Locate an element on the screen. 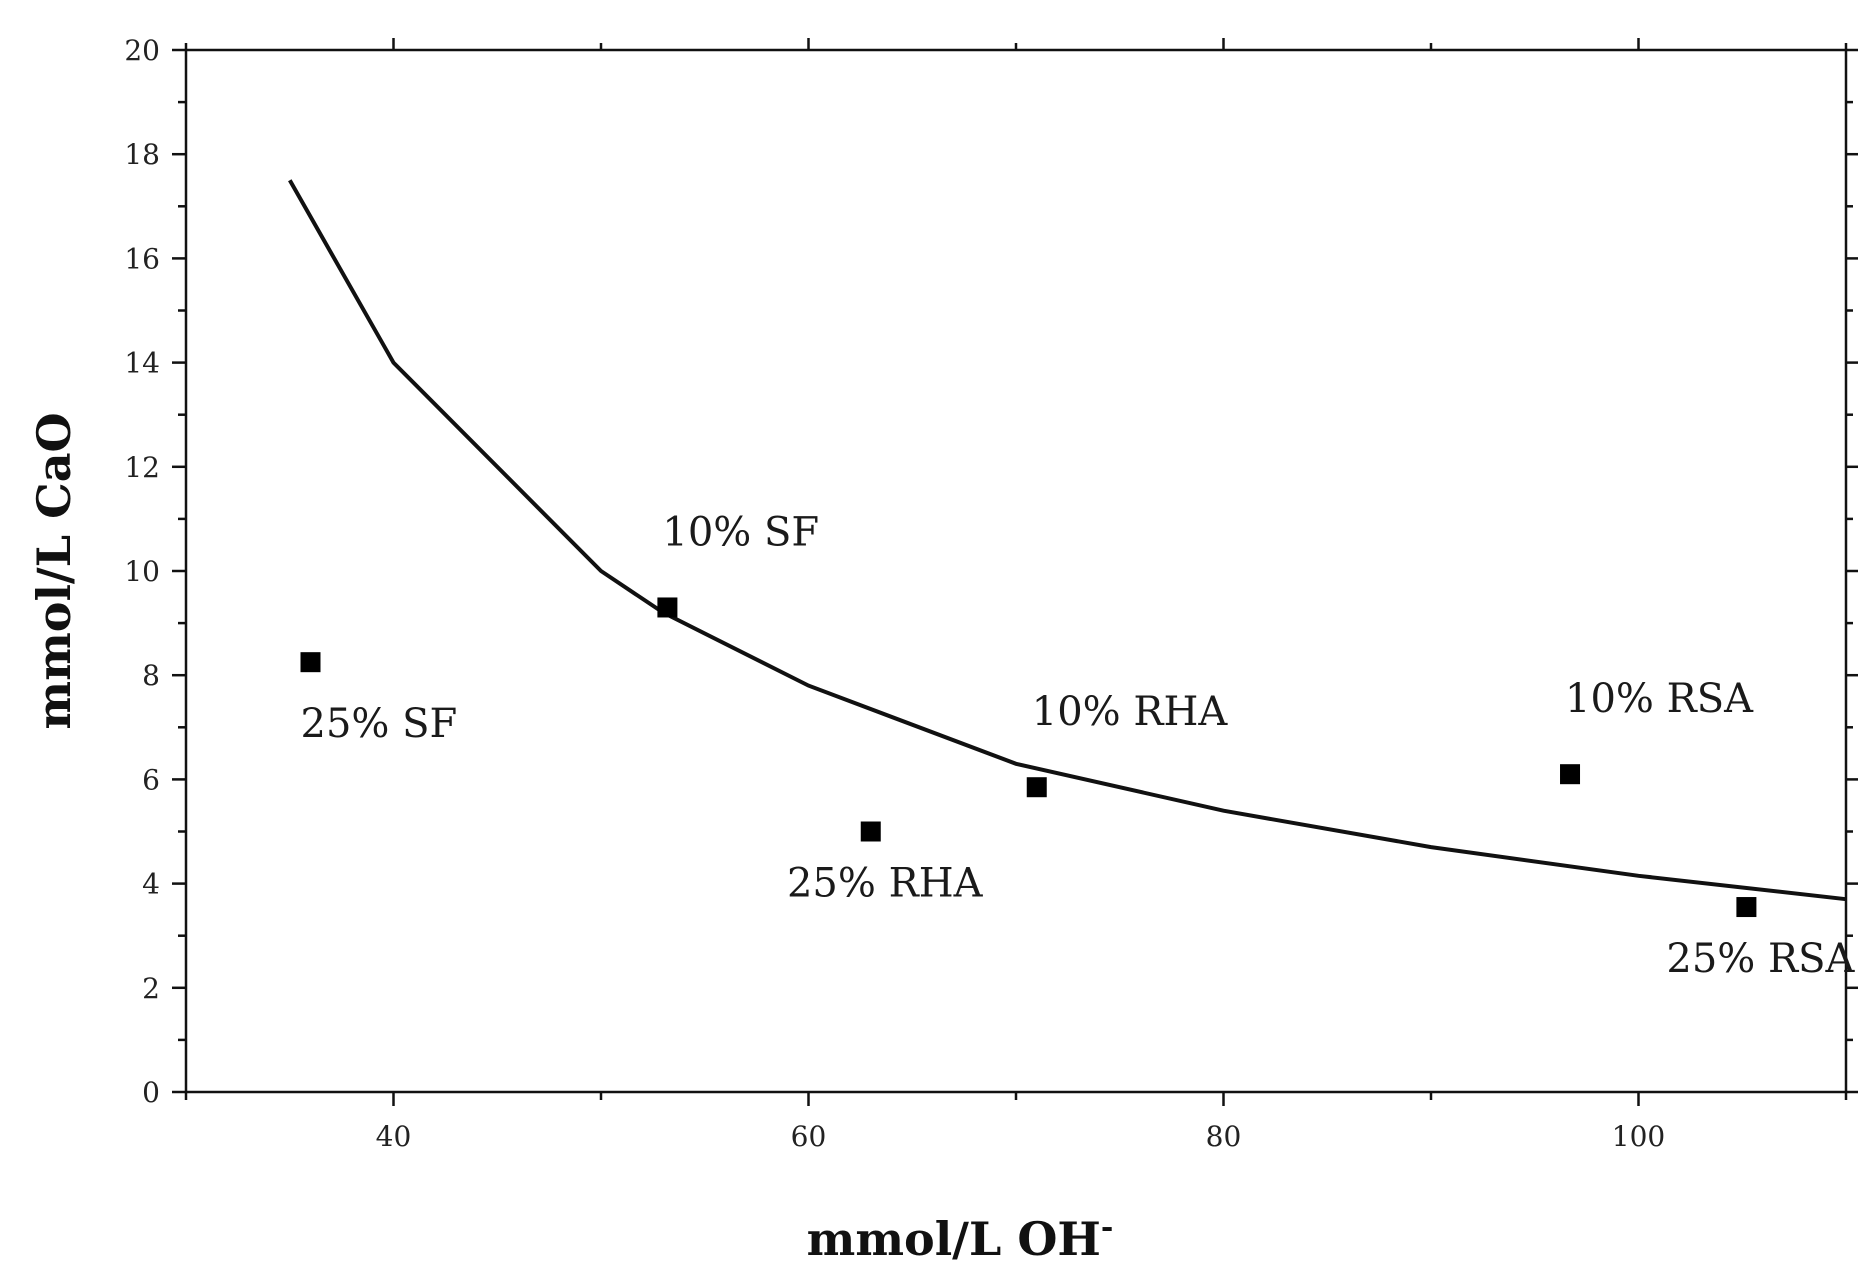  y-tick-label: 18 is located at coordinates (142, 154).